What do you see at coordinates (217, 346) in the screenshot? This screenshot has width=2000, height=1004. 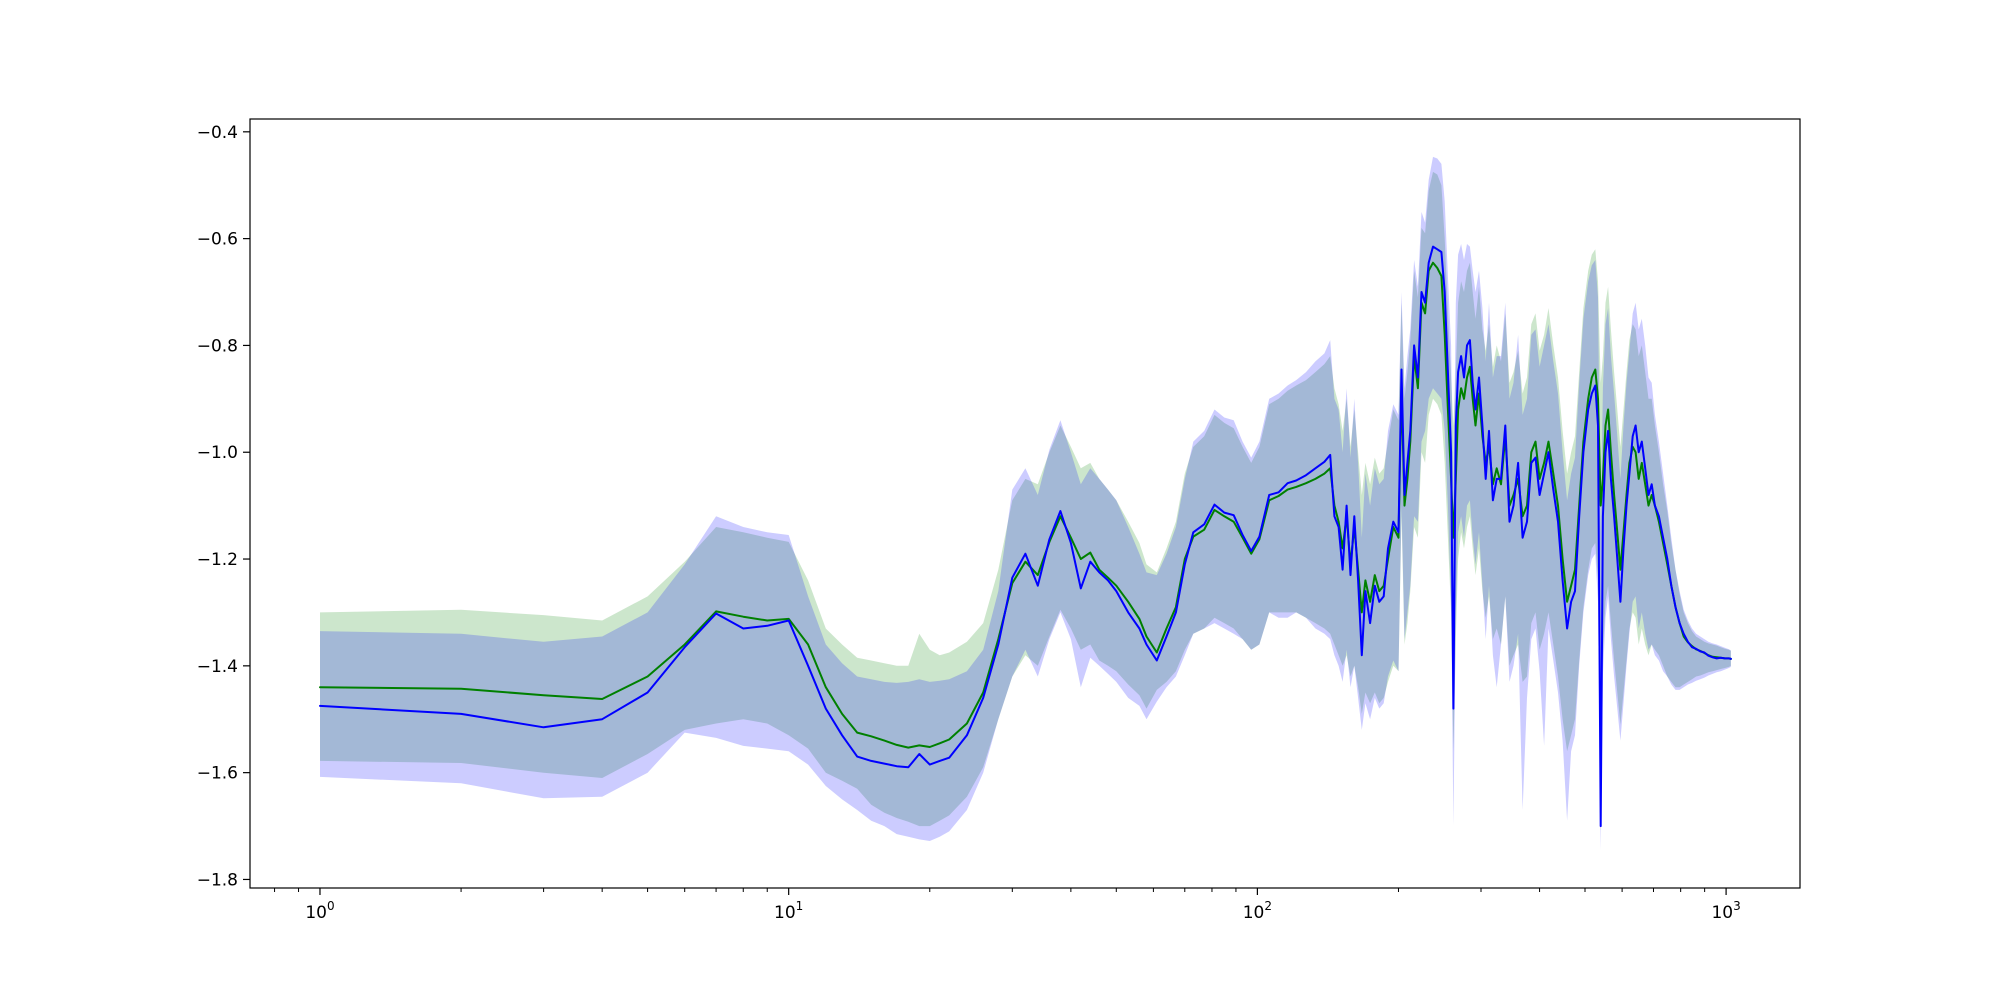 I see `y-tick-label: −0.8` at bounding box center [217, 346].